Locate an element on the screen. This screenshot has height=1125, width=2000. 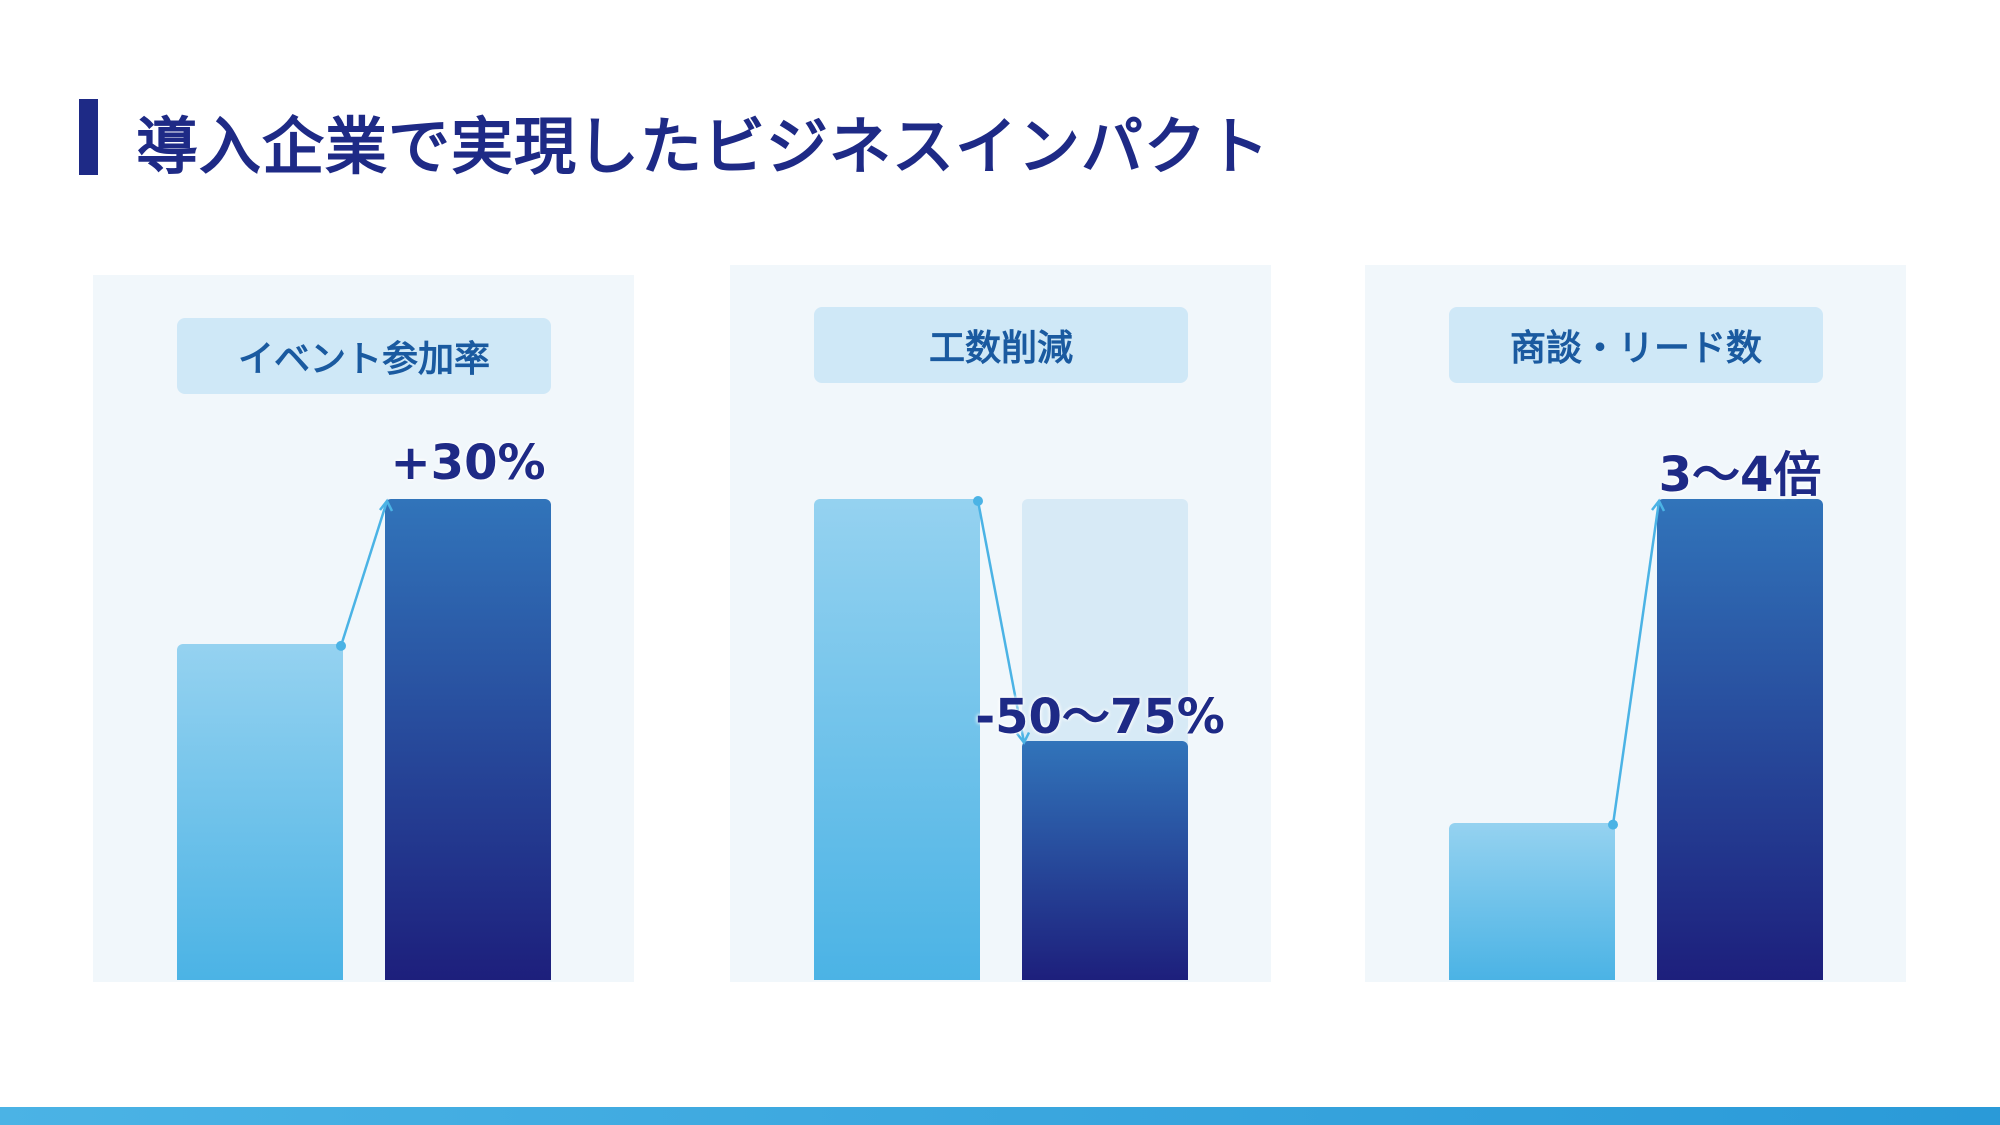
chart-title: 工数削減 is located at coordinates (1001, 345).